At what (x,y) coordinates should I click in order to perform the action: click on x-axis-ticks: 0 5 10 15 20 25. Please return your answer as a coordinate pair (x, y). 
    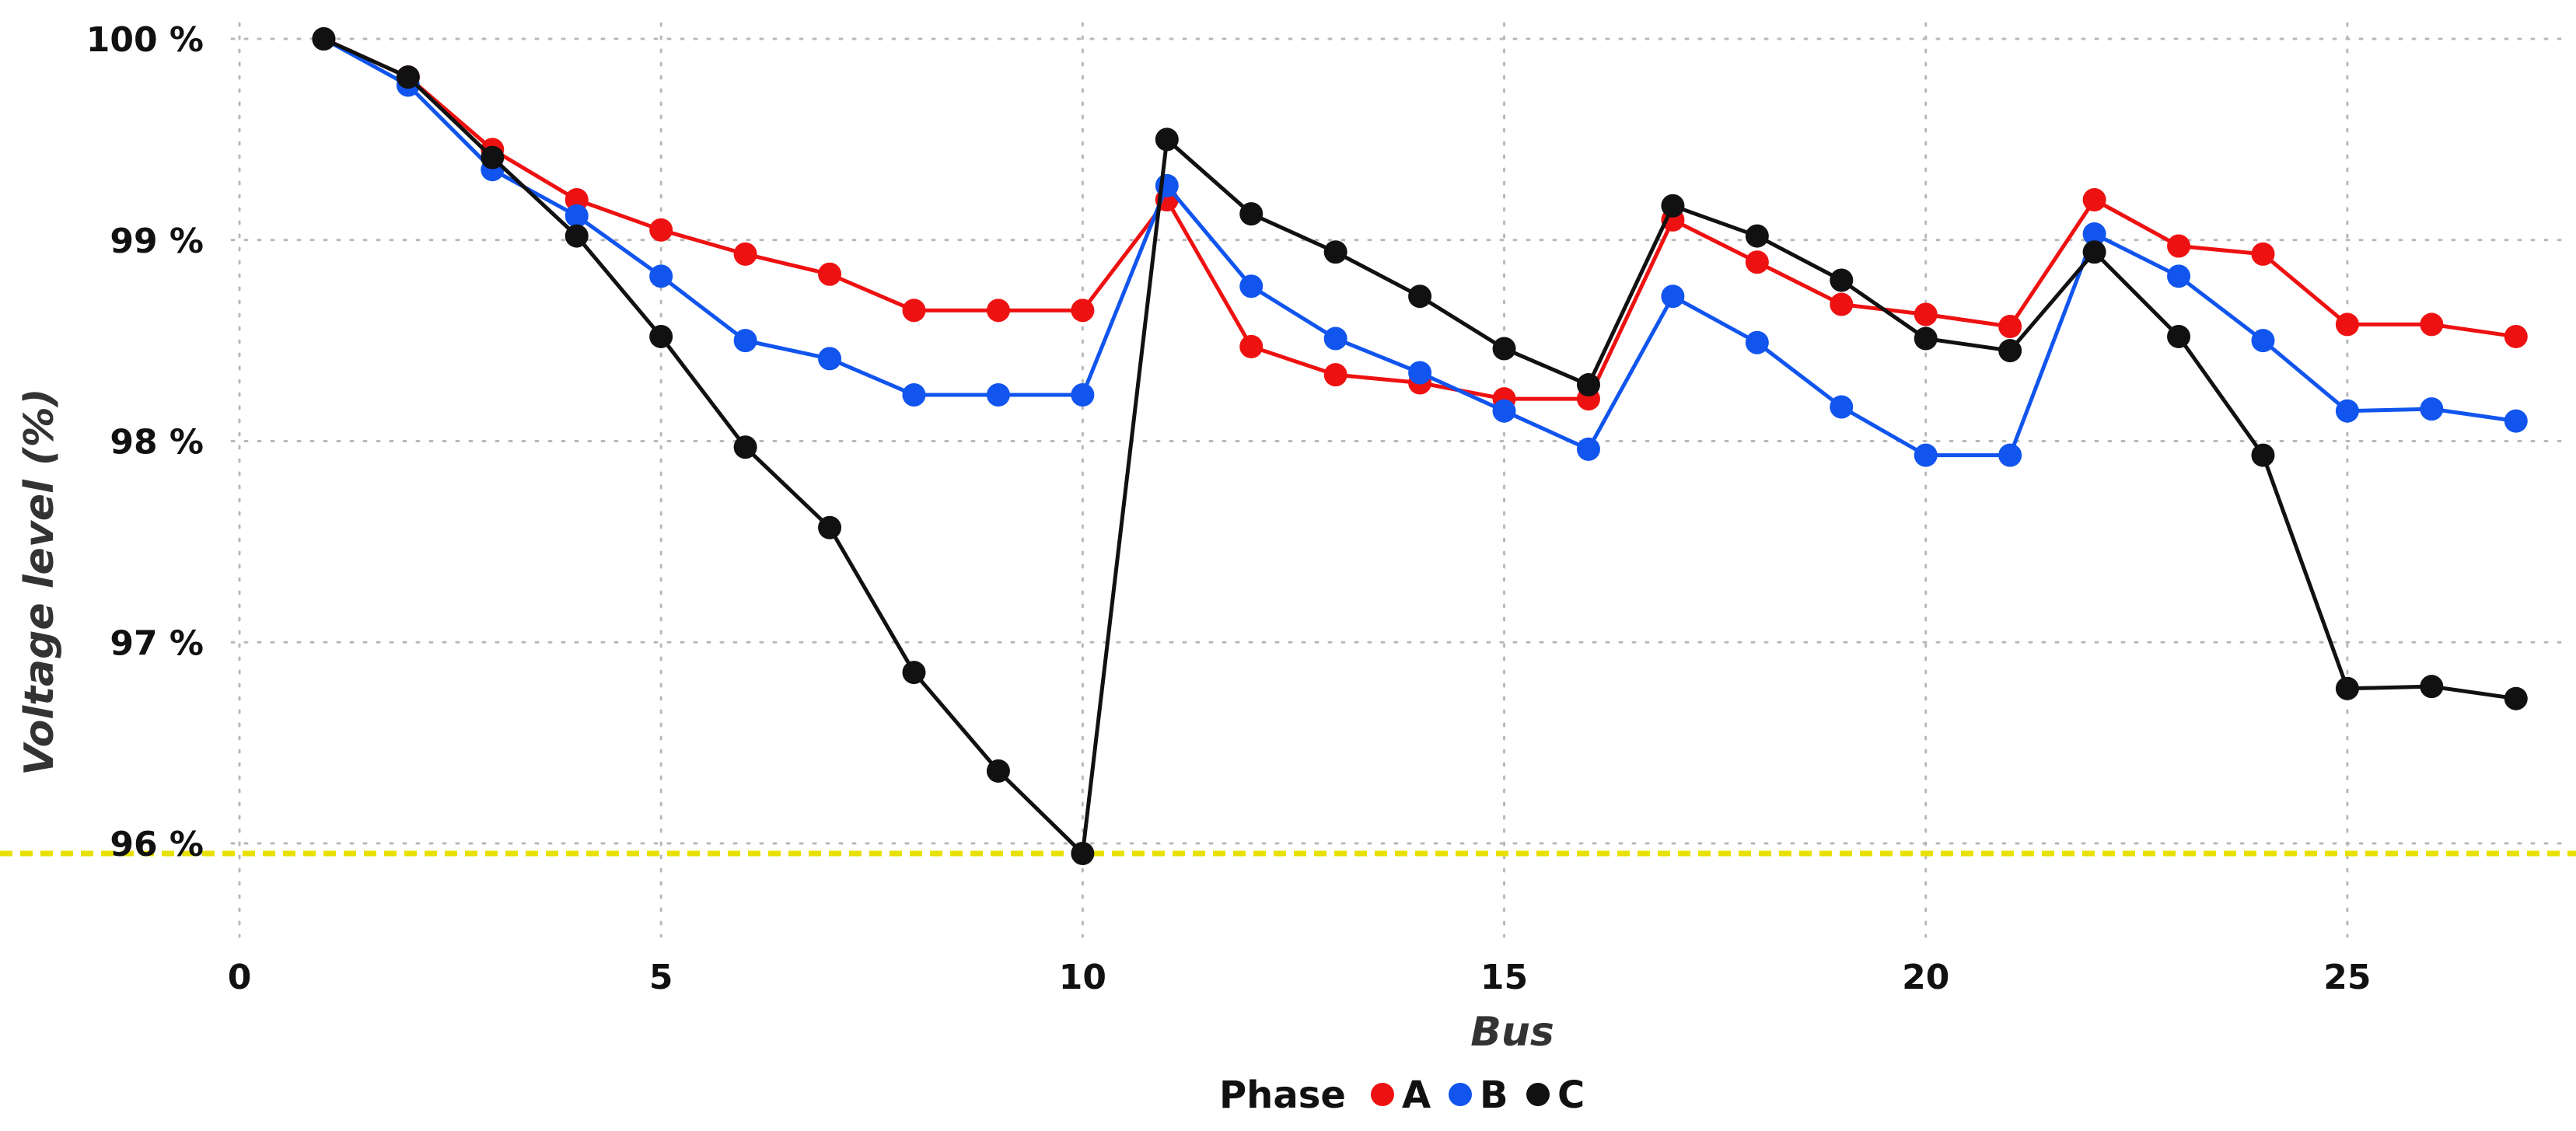
    Looking at the image, I should click on (1300, 977).